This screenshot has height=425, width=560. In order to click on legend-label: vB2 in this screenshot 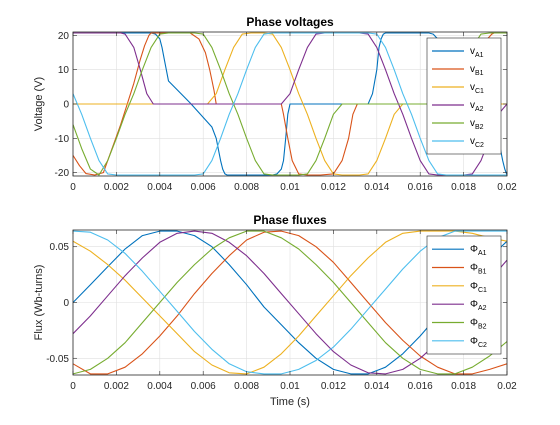, I will do `click(477, 124)`.